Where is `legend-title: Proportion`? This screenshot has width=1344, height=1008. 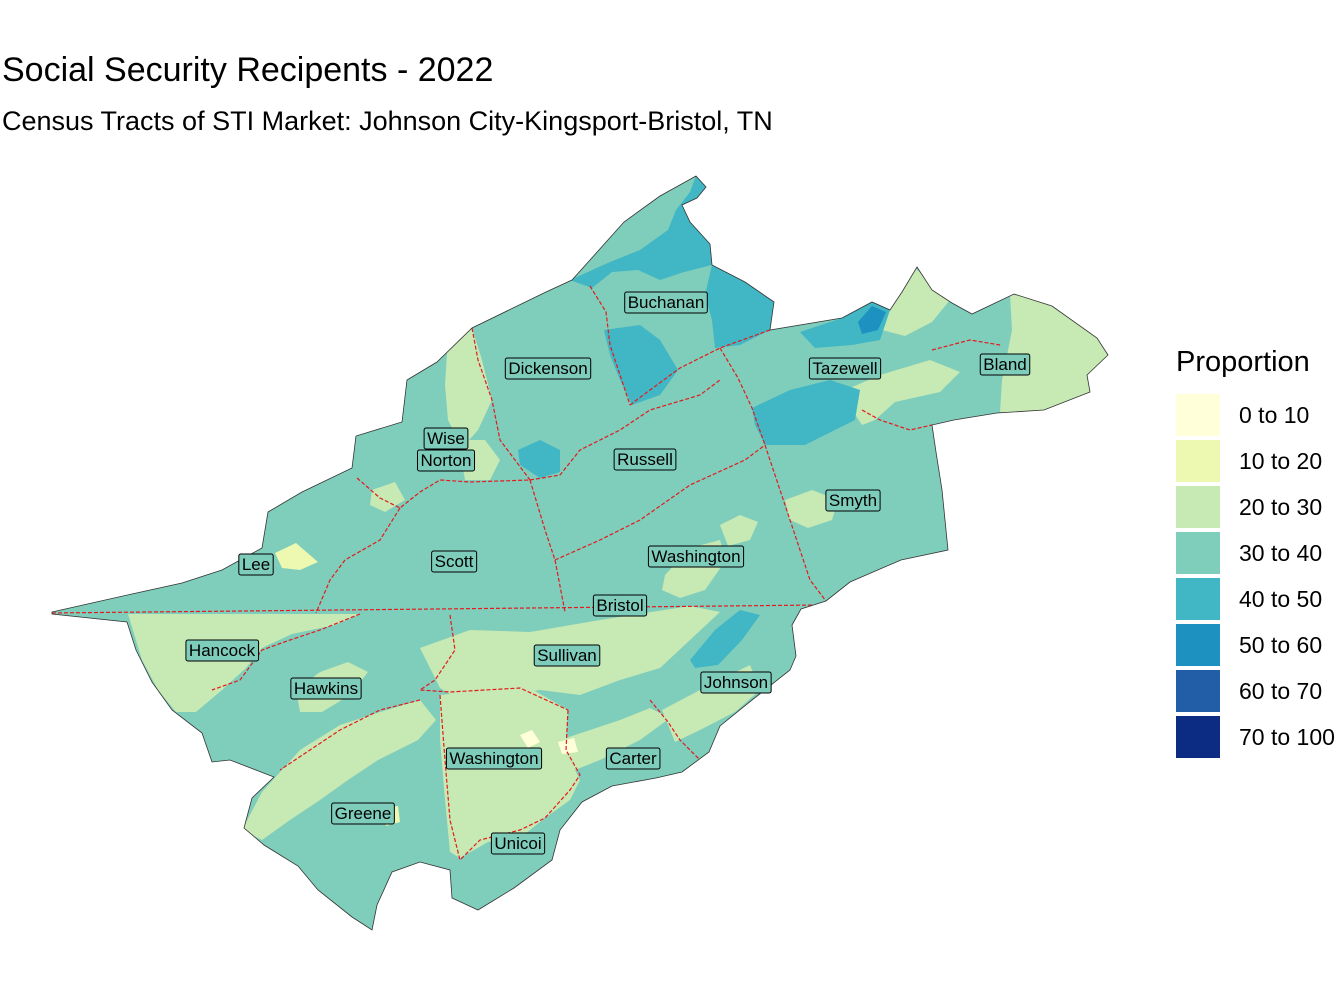
legend-title: Proportion is located at coordinates (1243, 362).